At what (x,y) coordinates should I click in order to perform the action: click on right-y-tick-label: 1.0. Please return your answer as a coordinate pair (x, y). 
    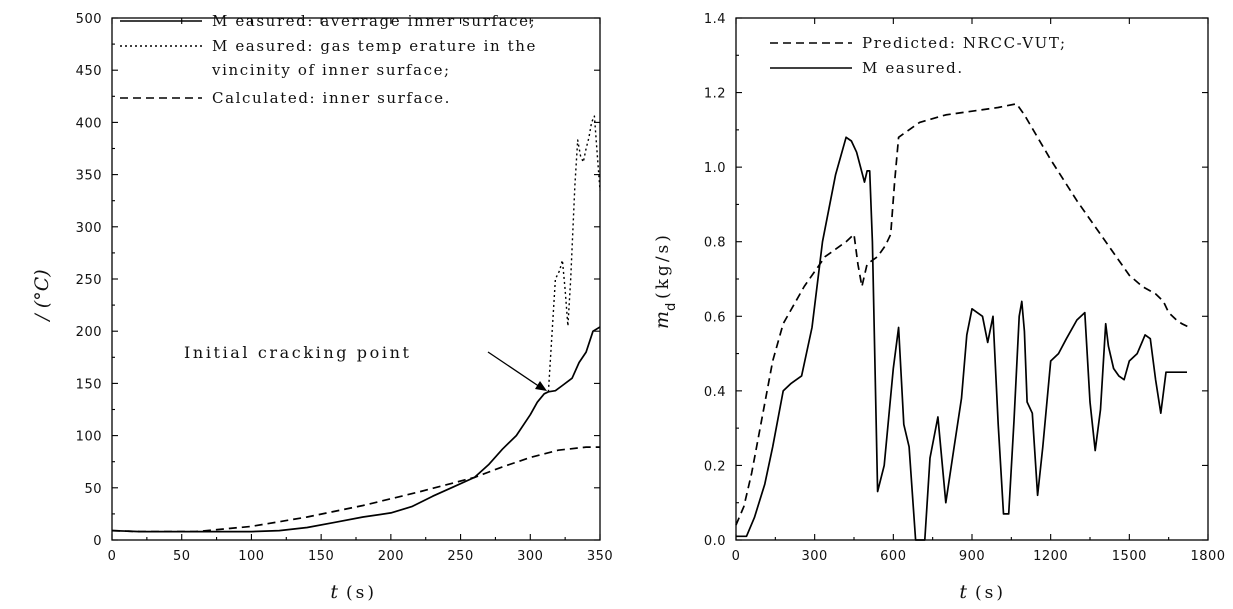
    Looking at the image, I should click on (715, 168).